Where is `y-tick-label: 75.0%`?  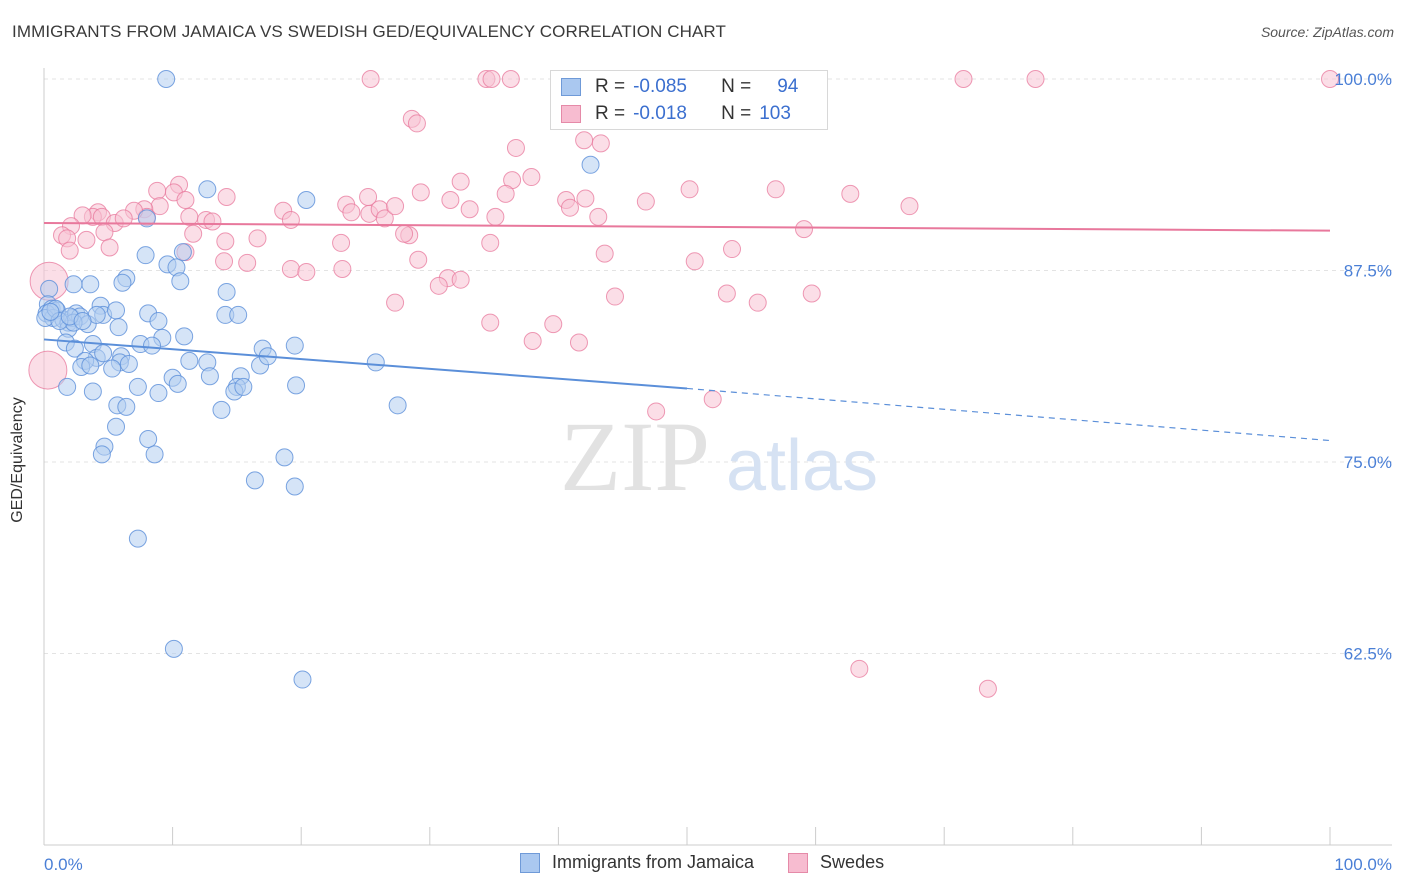 y-tick-label: 75.0% is located at coordinates (1368, 462).